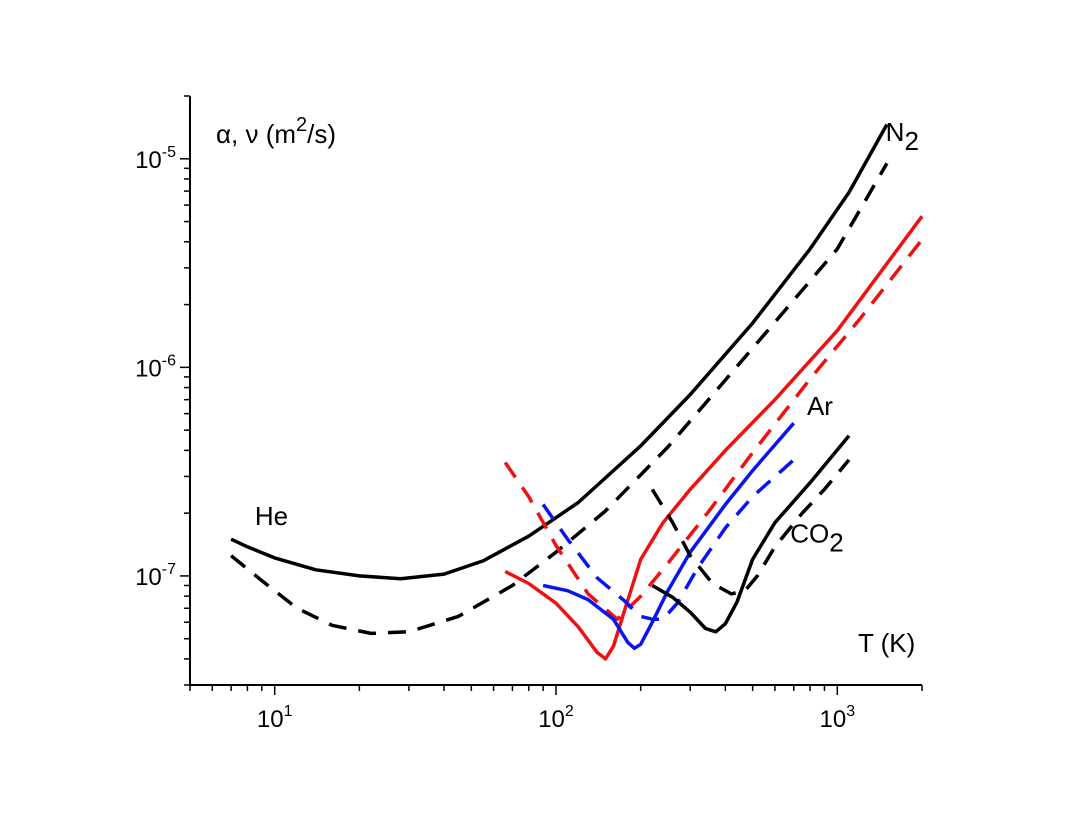 This screenshot has height=821, width=1072. What do you see at coordinates (155, 367) in the screenshot?
I see `y-tick-label: 10⁻⁶` at bounding box center [155, 367].